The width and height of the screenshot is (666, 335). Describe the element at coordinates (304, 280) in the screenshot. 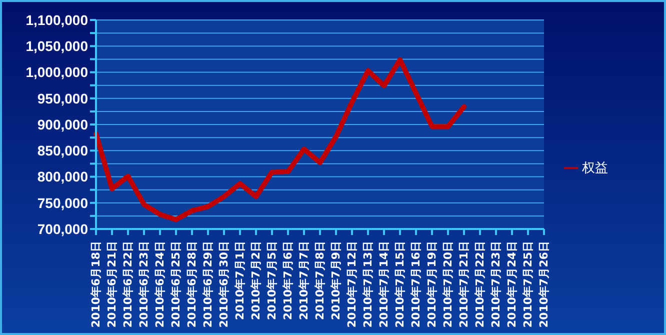

I see `x-tick-label: 2010年7月7日` at that location.